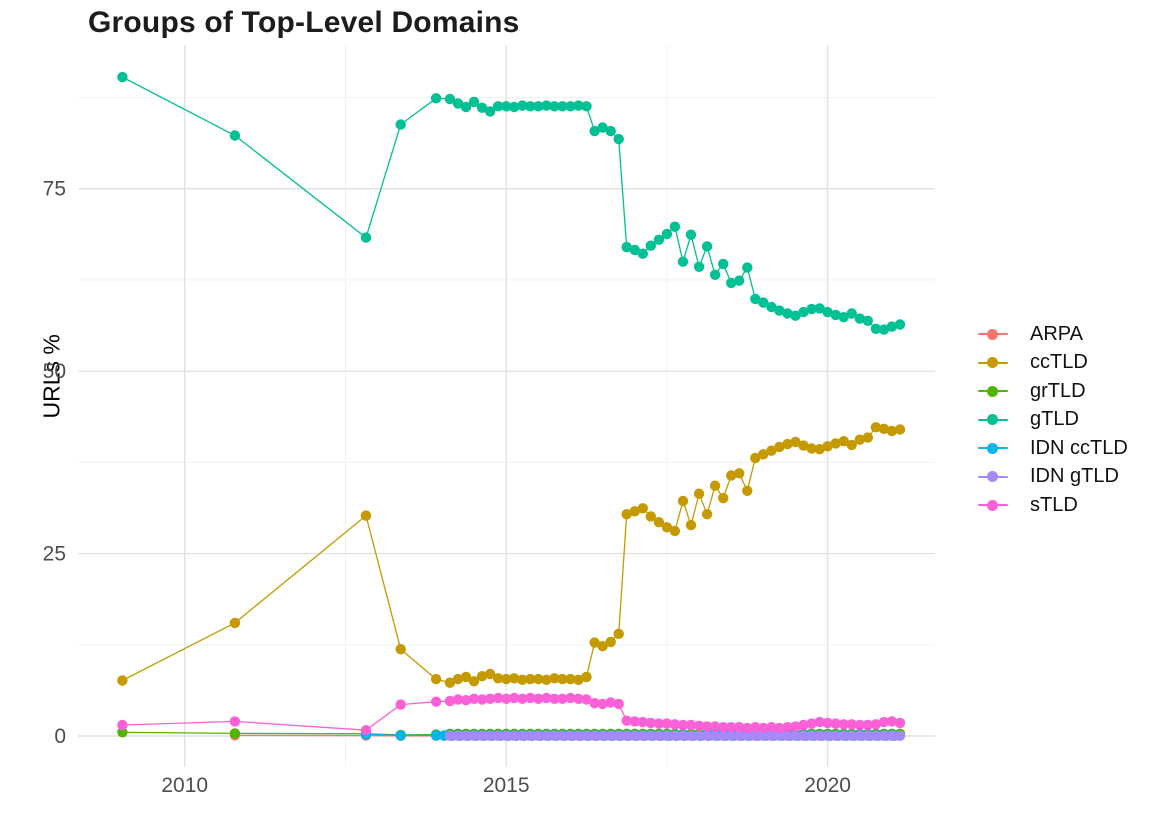  I want to click on legend-item-label: ARPA, so click(1056, 333).